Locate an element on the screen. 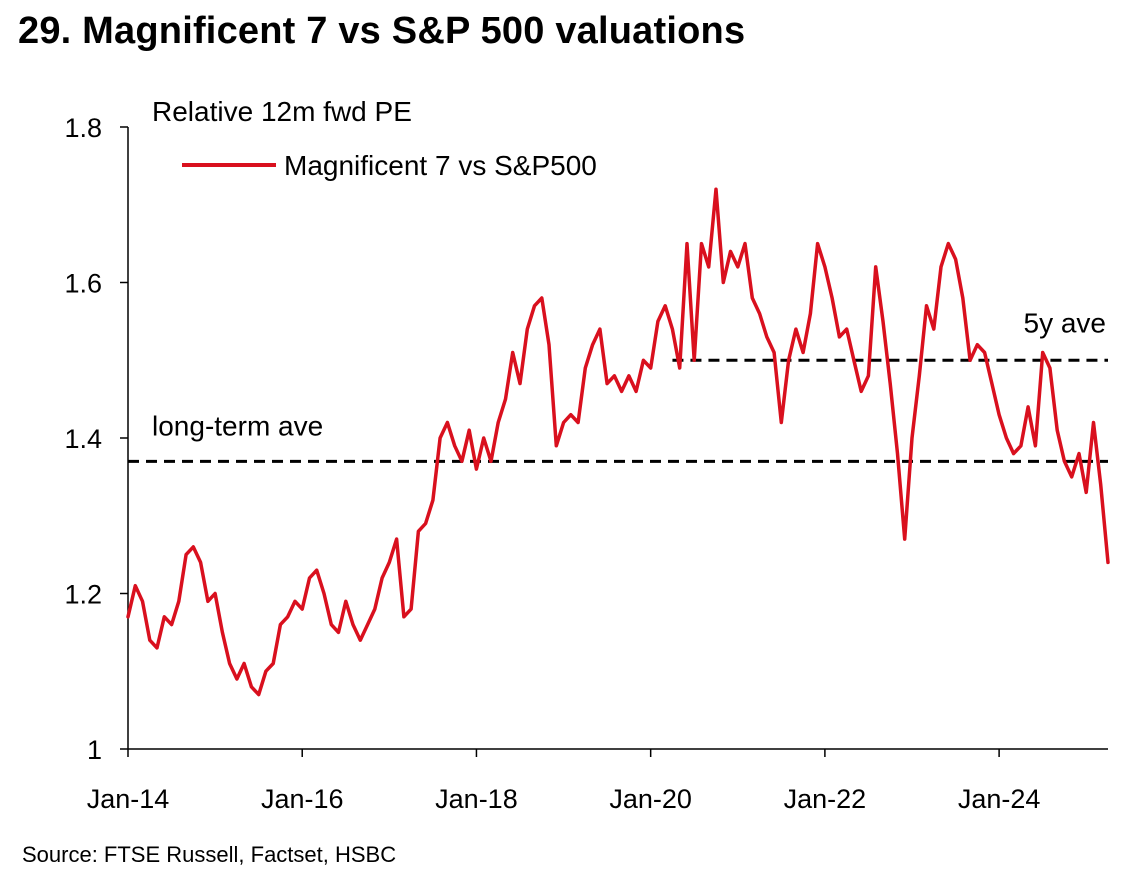 The width and height of the screenshot is (1145, 880). legend-label: Magnificent 7 vs S&P500 is located at coordinates (440, 165).